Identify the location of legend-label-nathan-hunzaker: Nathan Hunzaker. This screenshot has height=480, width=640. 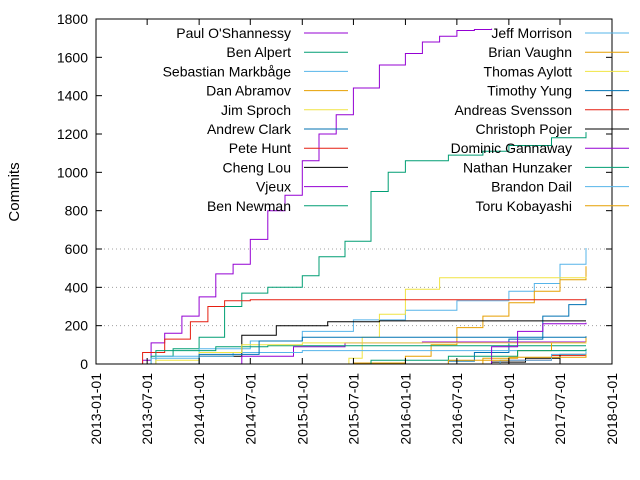
(517, 167).